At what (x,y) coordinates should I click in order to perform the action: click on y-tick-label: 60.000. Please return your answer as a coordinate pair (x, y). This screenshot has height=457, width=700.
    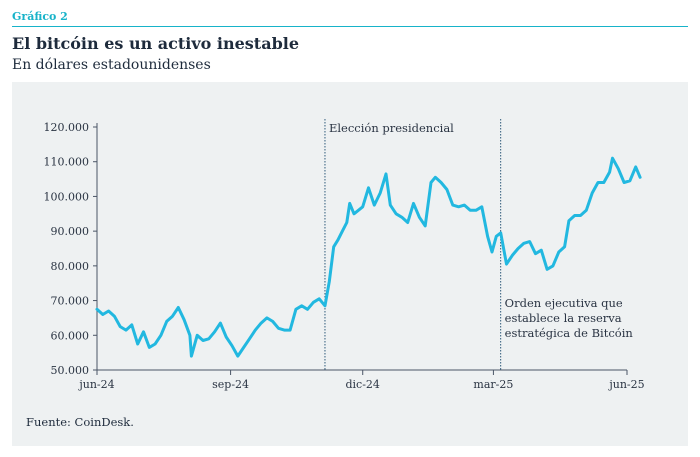
    Looking at the image, I should click on (70, 335).